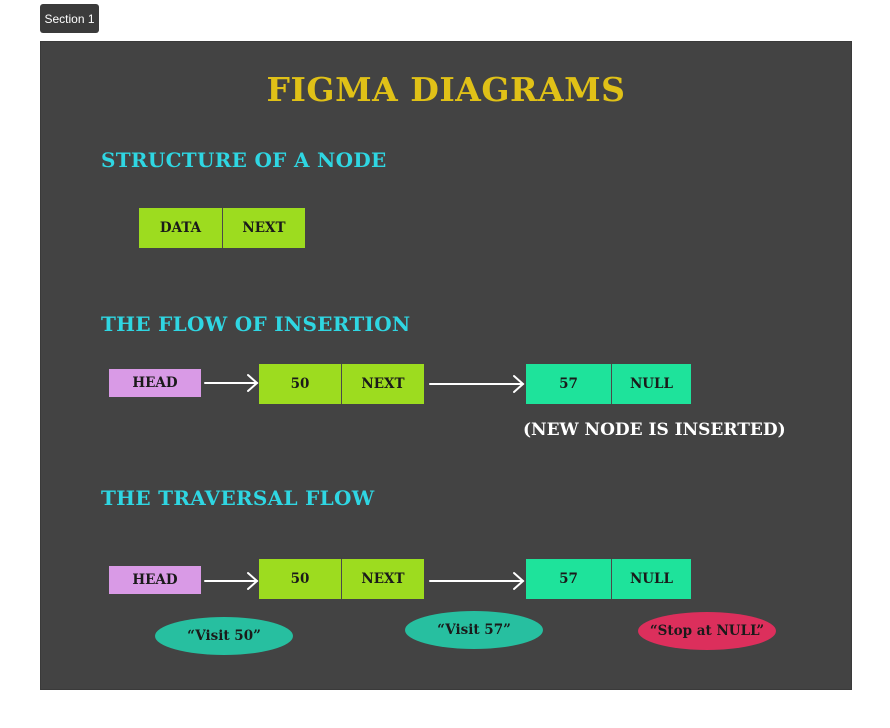  Describe the element at coordinates (382, 384) in the screenshot. I see `insertion-node1-next: NEXT` at that location.